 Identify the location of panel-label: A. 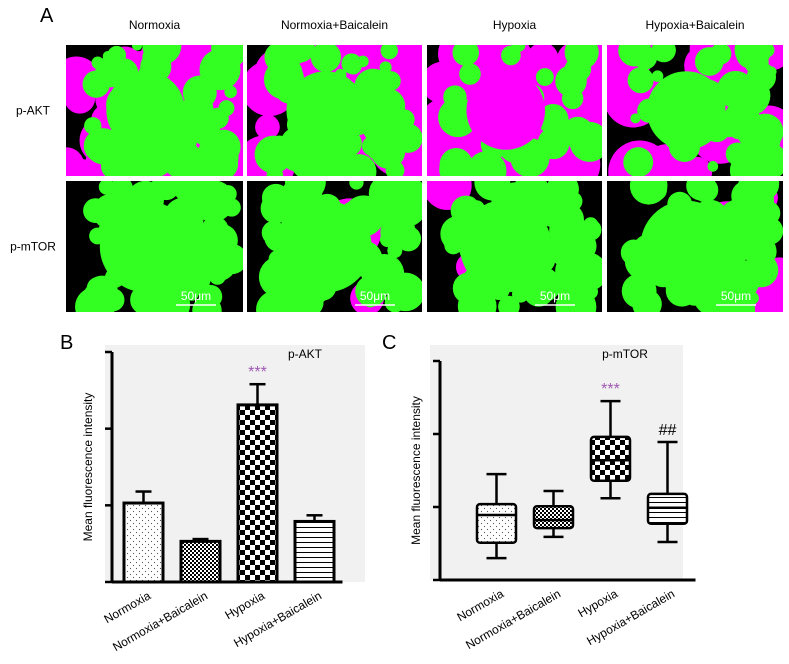
(47, 16).